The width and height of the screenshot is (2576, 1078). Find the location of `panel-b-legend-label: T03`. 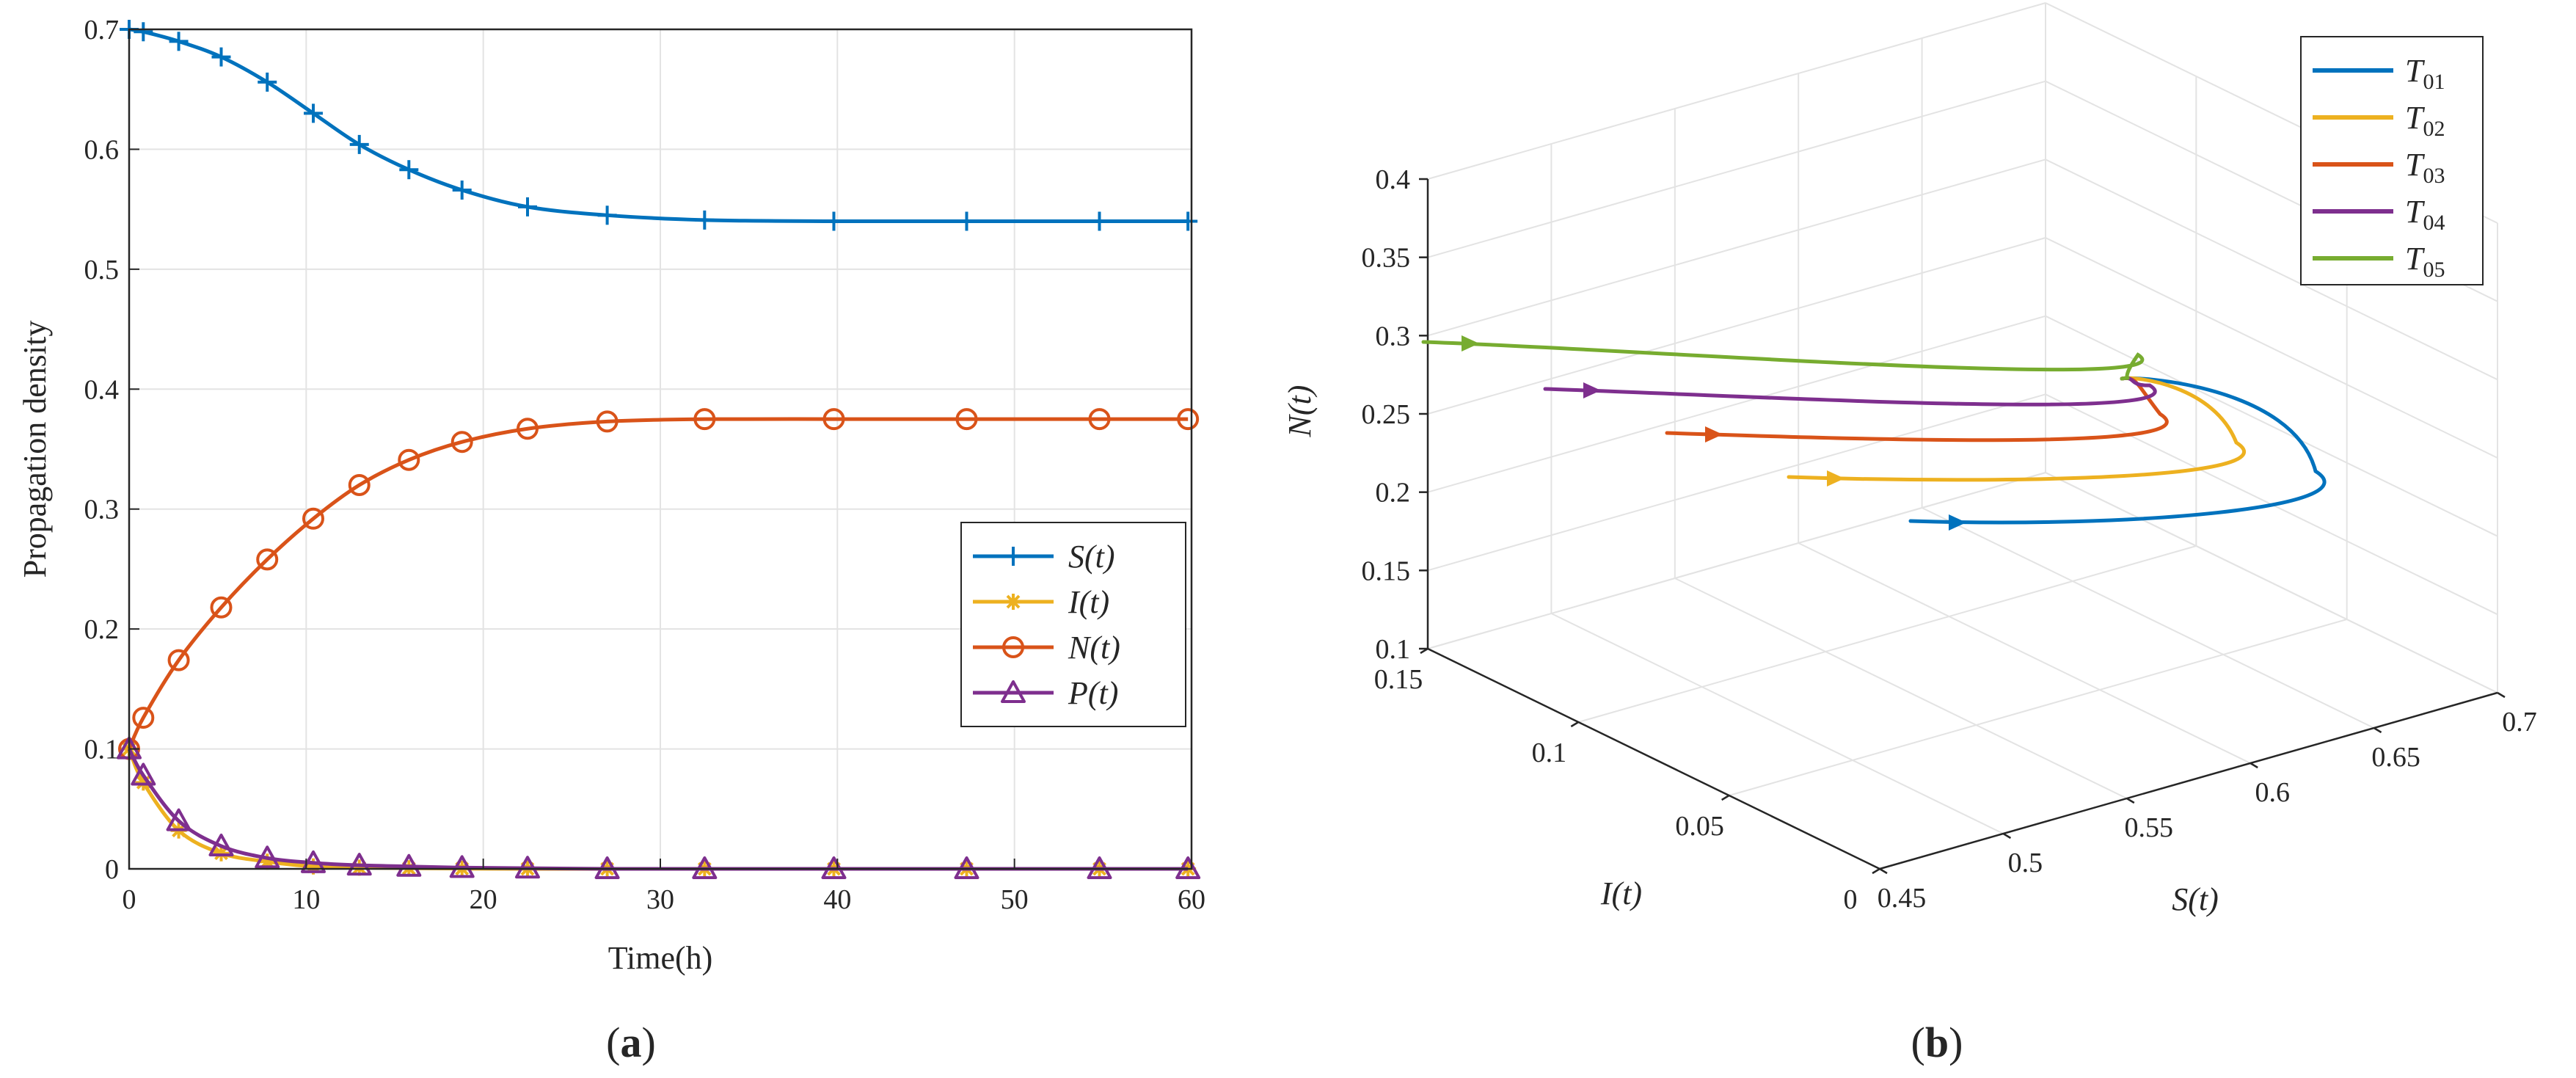

panel-b-legend-label: T03 is located at coordinates (2425, 167).